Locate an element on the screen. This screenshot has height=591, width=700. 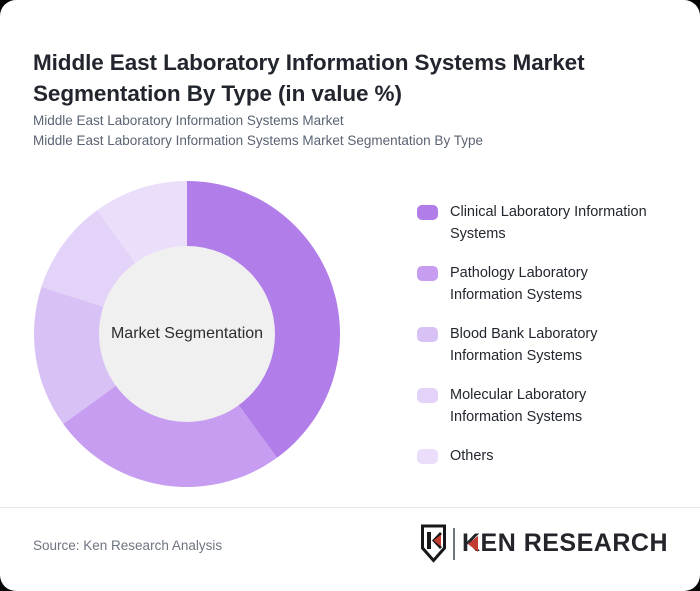
legend-item: Pathology Laboratory Information Systems is located at coordinates (545, 284).